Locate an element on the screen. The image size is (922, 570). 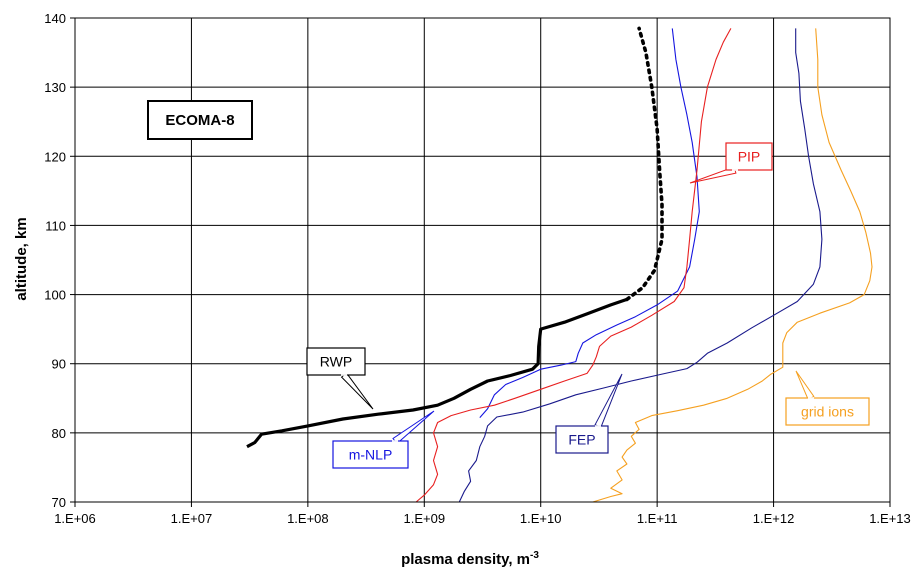
callout-box-fep is located at coordinates (582, 439).